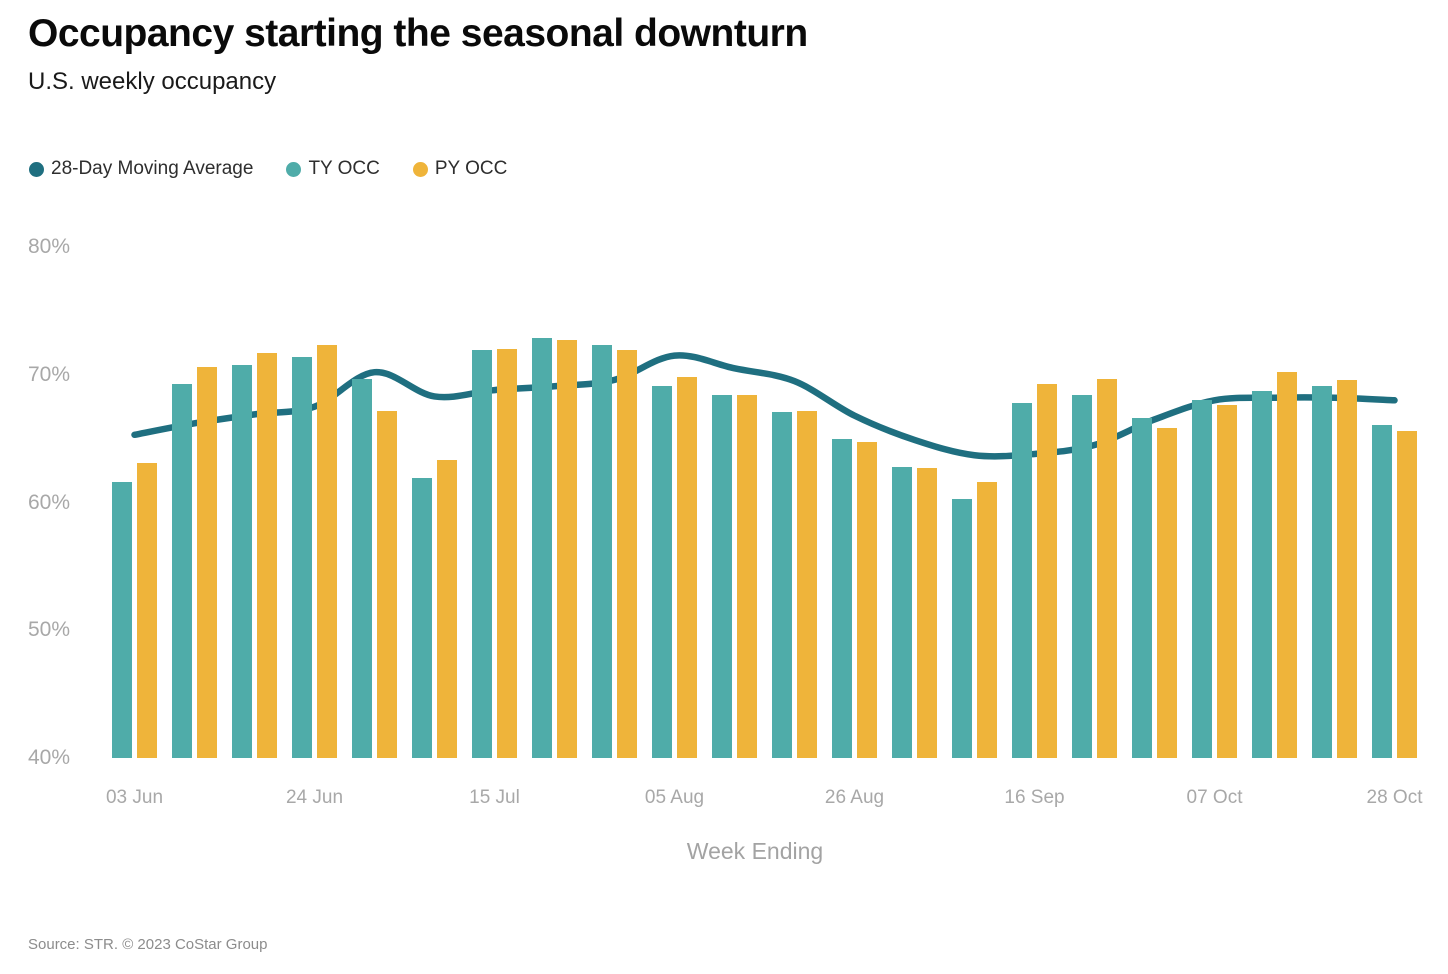 This screenshot has height=974, width=1448. I want to click on x-tick-label: 24 Jun, so click(314, 797).